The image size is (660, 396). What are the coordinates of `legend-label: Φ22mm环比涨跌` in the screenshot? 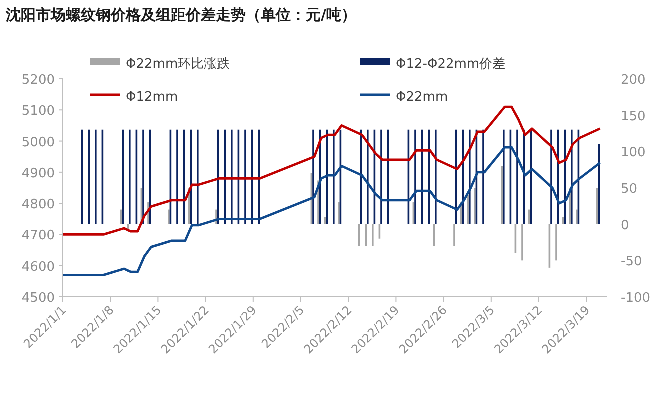 It's located at (178, 64).